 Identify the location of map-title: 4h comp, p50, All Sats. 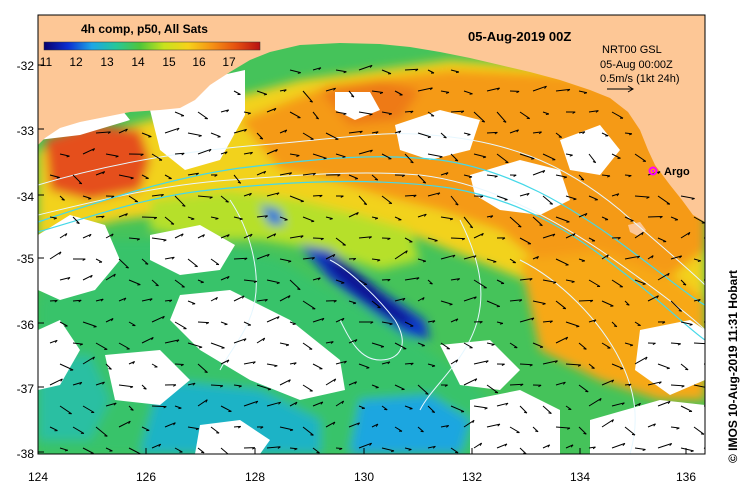
(144, 29).